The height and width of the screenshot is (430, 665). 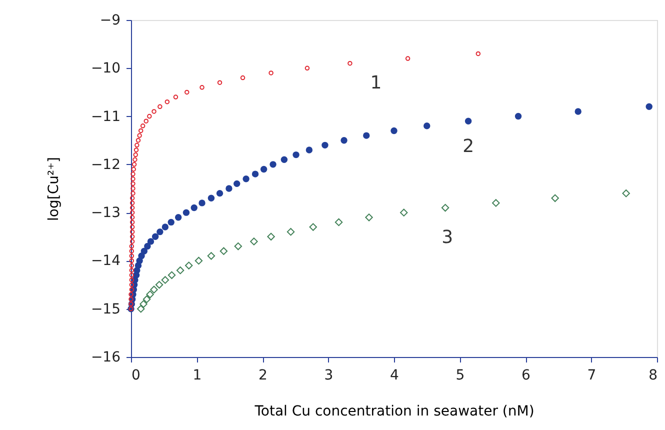 What do you see at coordinates (448, 237) in the screenshot?
I see `series-label: 3` at bounding box center [448, 237].